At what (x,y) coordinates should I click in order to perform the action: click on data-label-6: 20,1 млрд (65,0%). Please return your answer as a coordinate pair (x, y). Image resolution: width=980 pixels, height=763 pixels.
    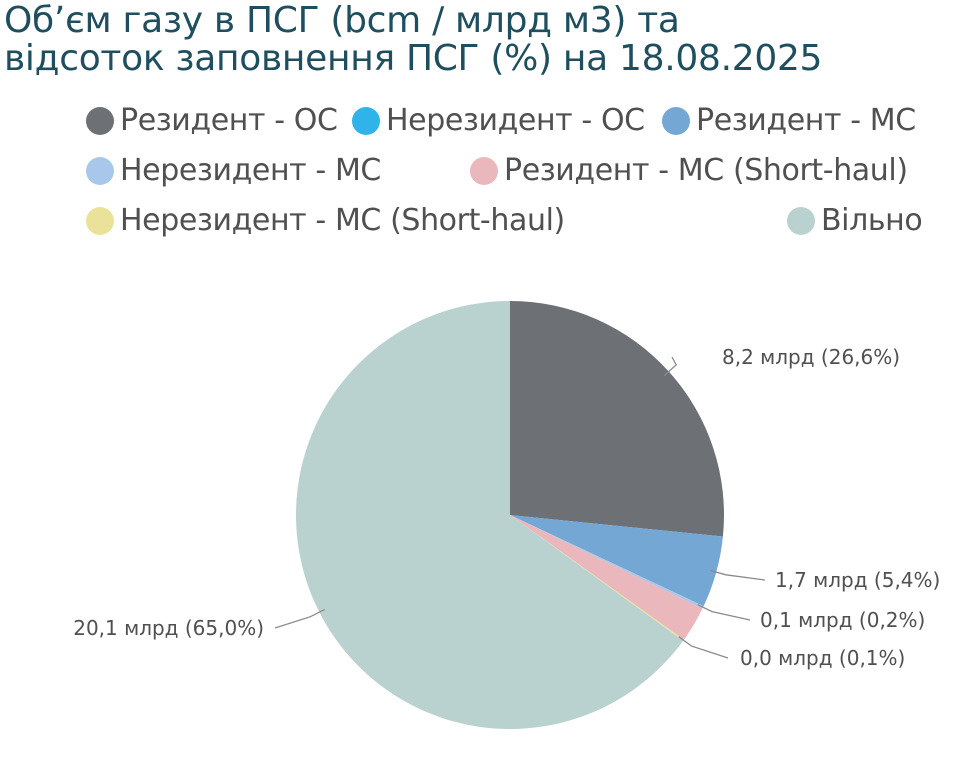
    Looking at the image, I should click on (168, 628).